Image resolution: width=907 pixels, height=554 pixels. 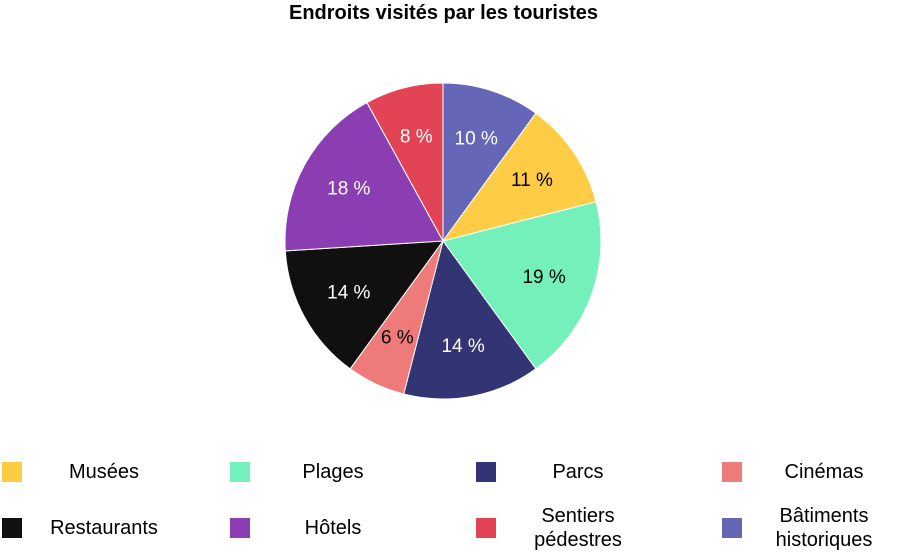 I want to click on slice-value-label-plages: 19 %, so click(x=543, y=277).